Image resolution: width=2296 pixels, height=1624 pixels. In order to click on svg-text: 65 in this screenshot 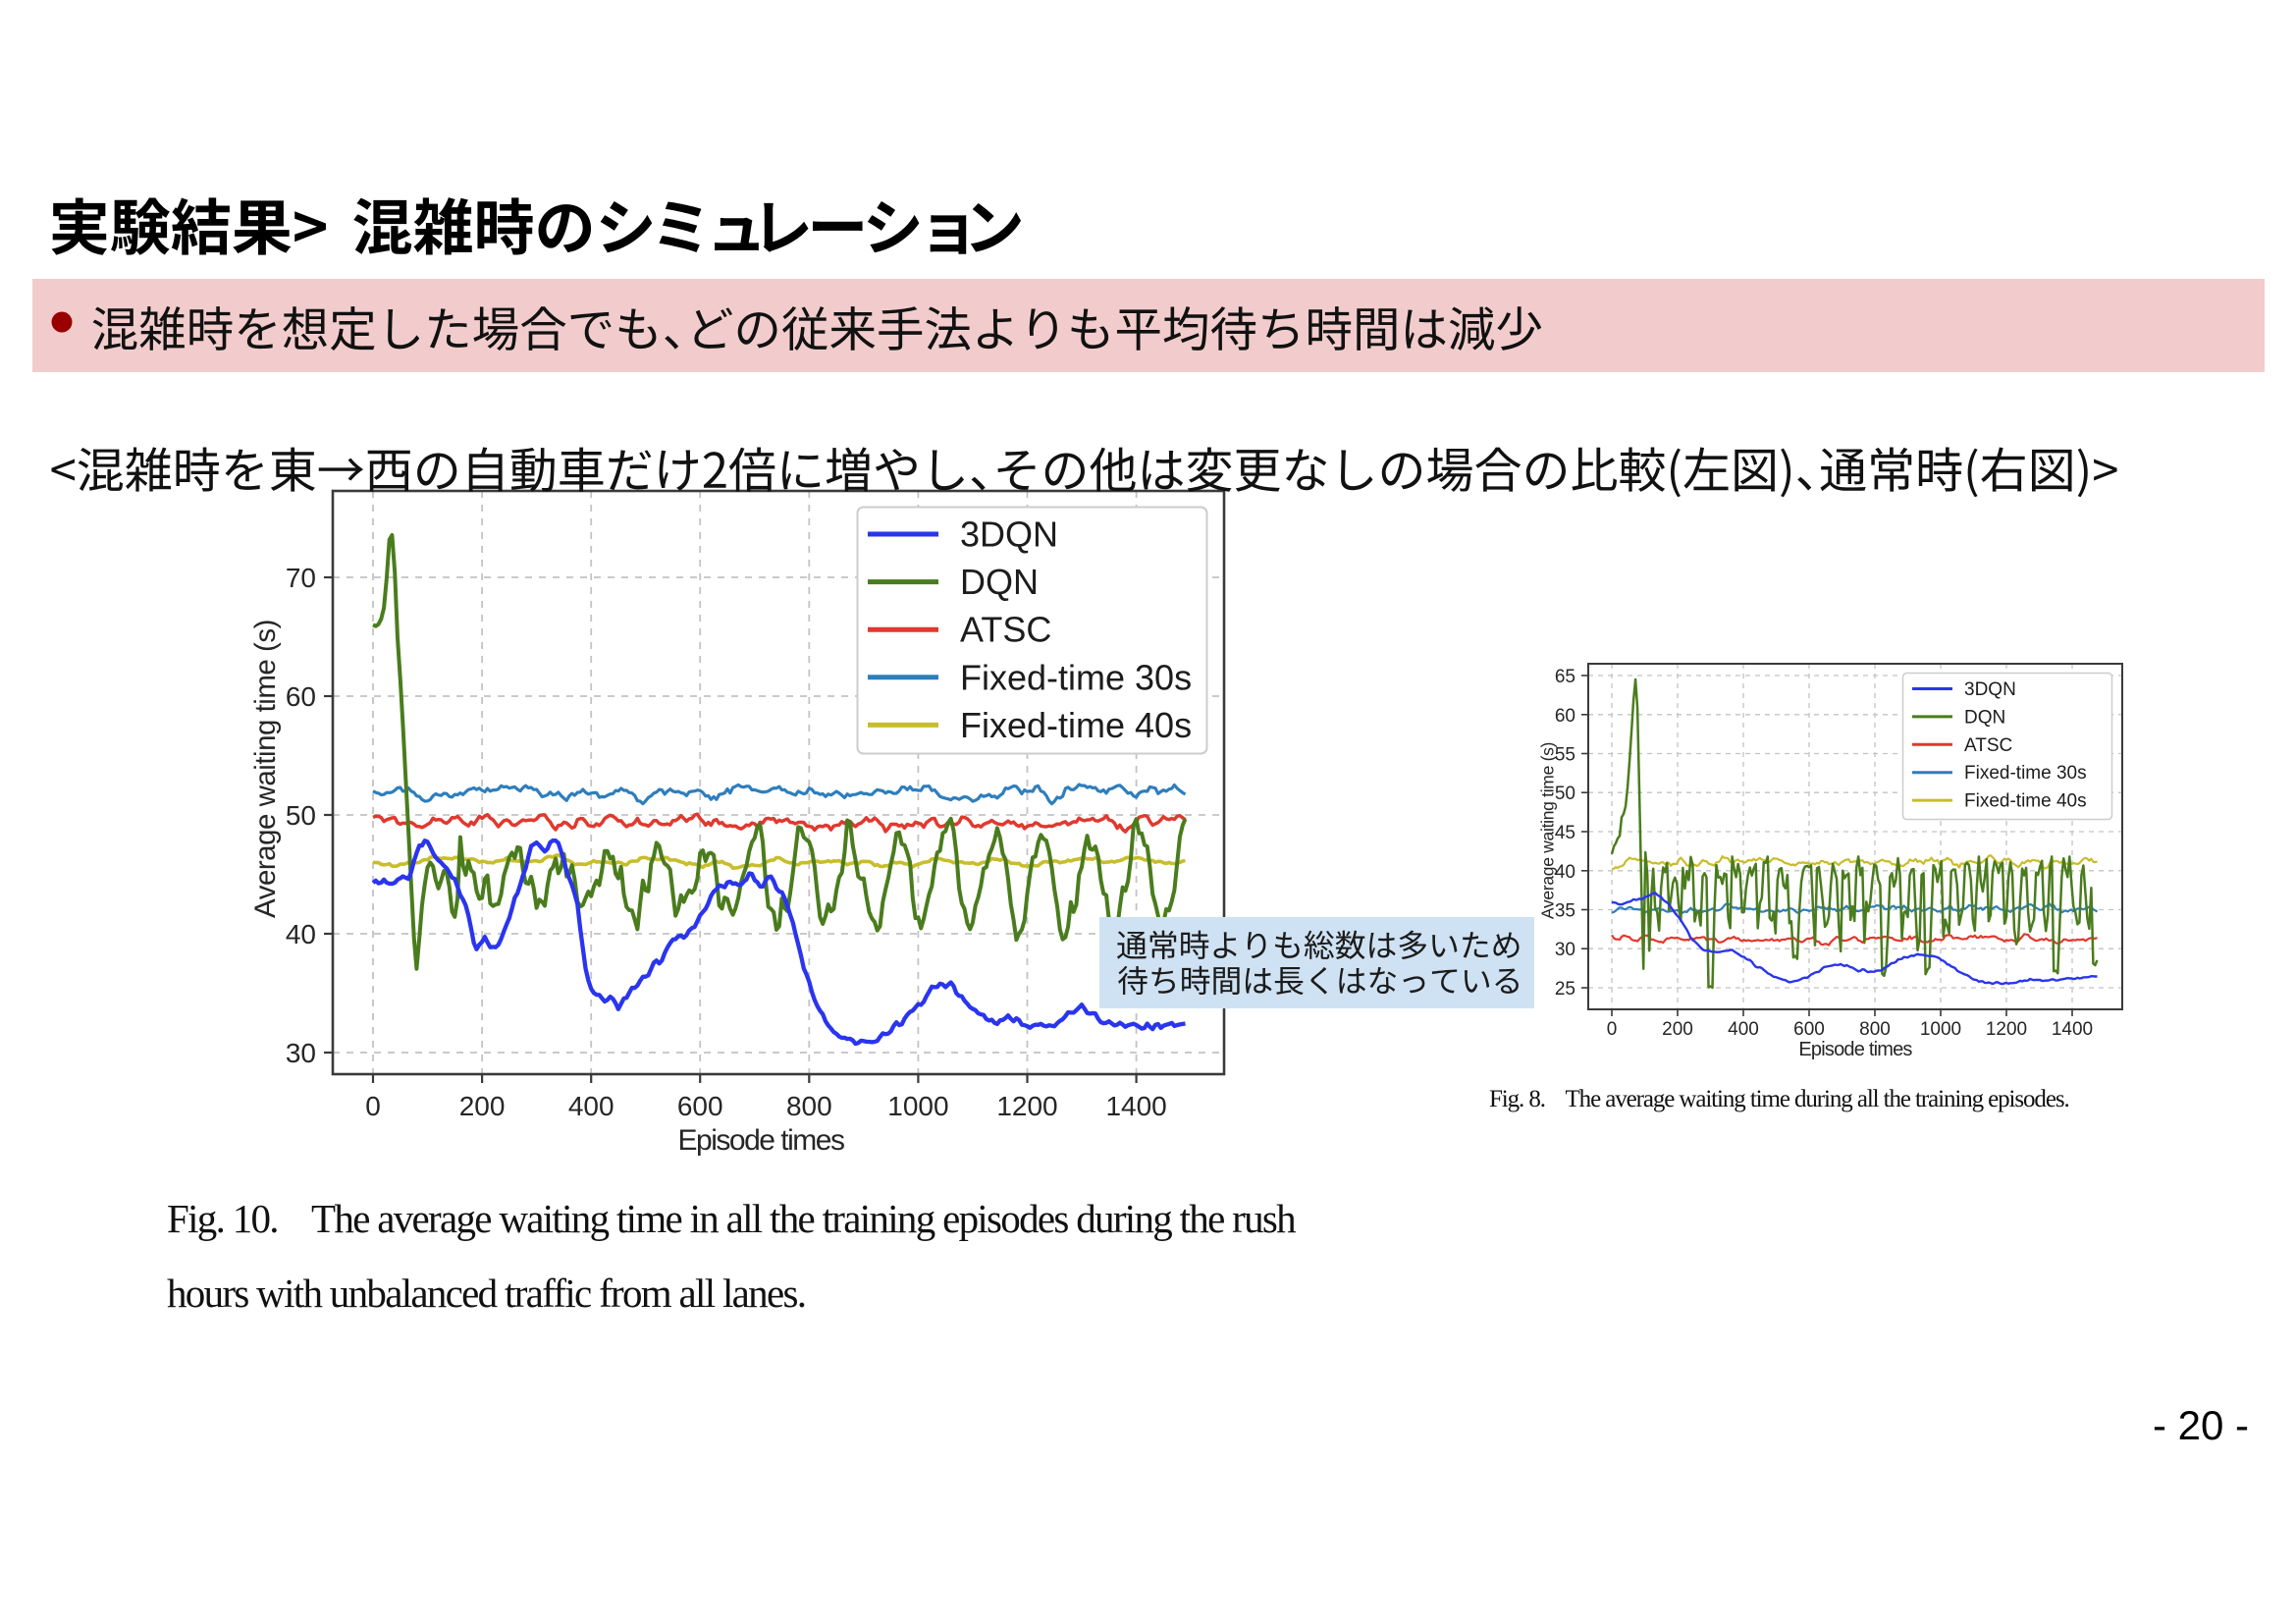, I will do `click(1565, 677)`.